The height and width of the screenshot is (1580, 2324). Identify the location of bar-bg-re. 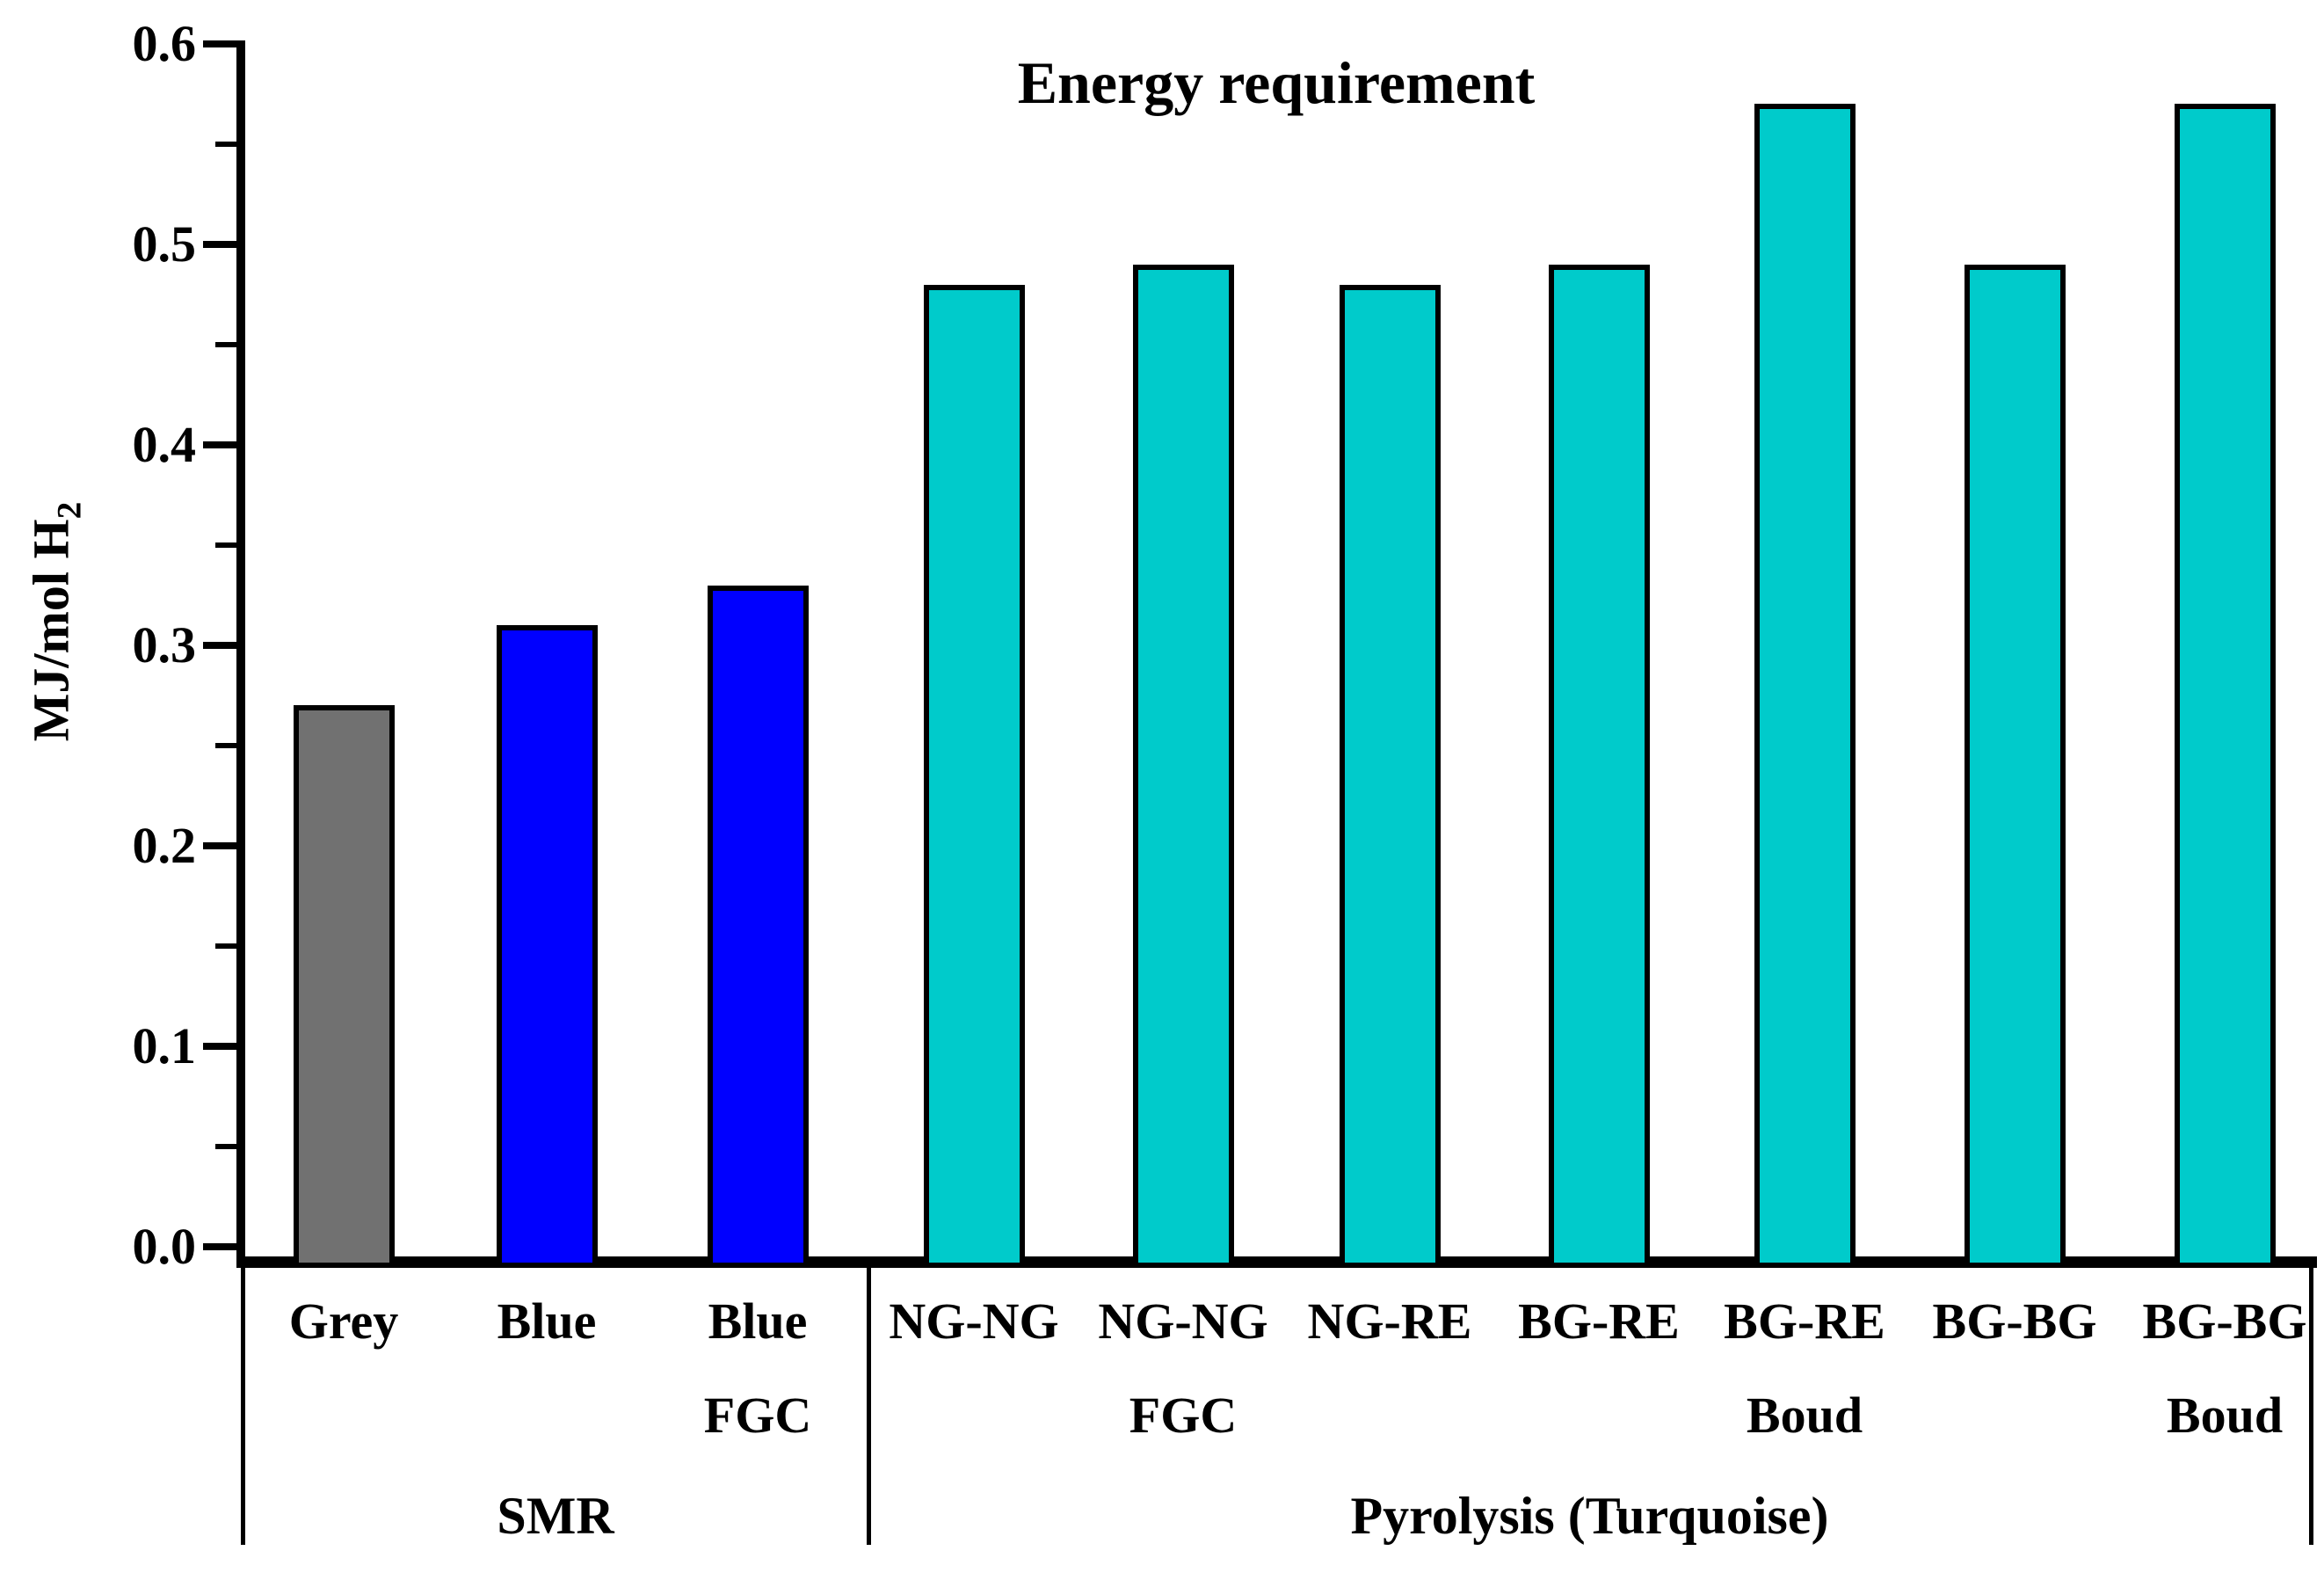
(1599, 766).